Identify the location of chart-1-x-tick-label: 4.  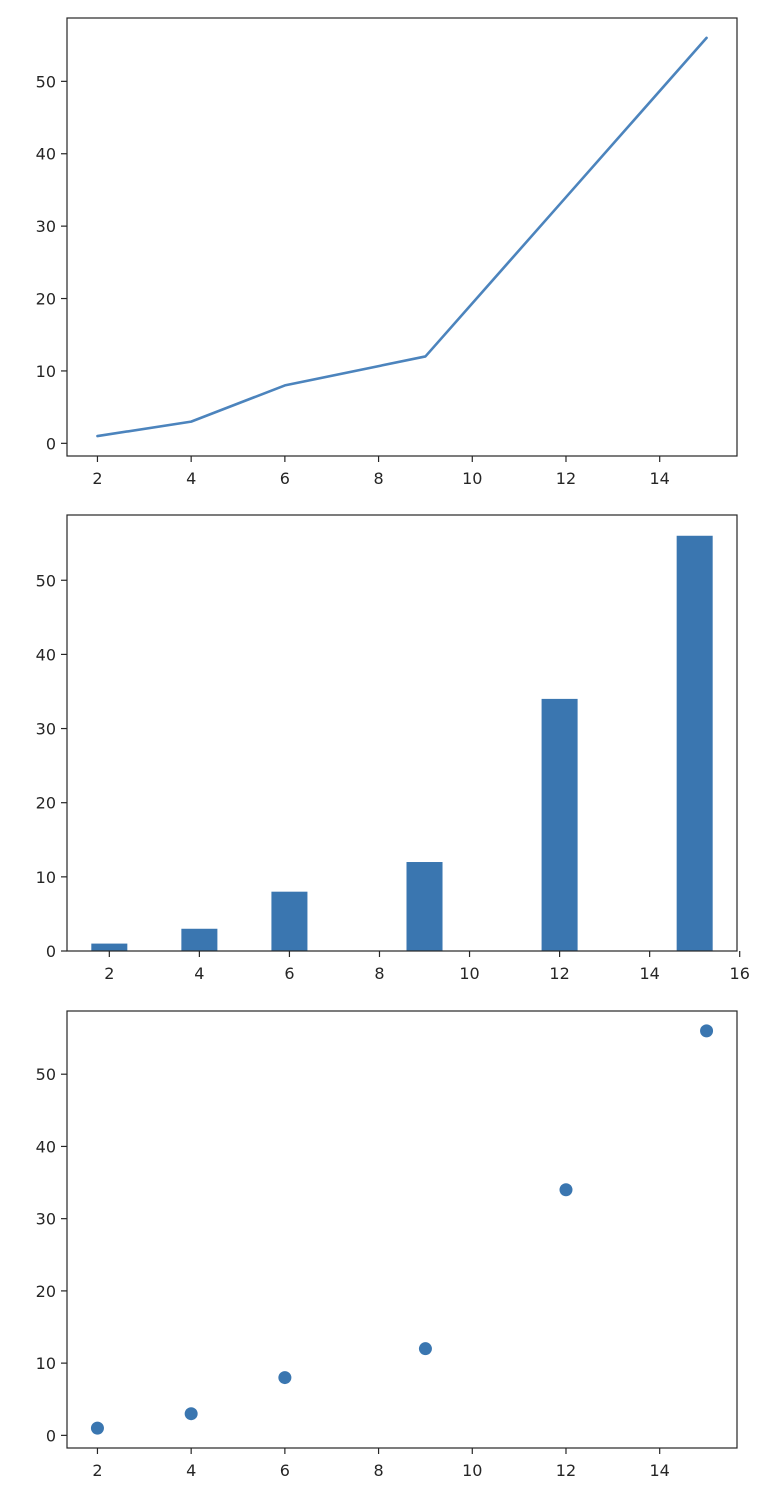
(199, 973).